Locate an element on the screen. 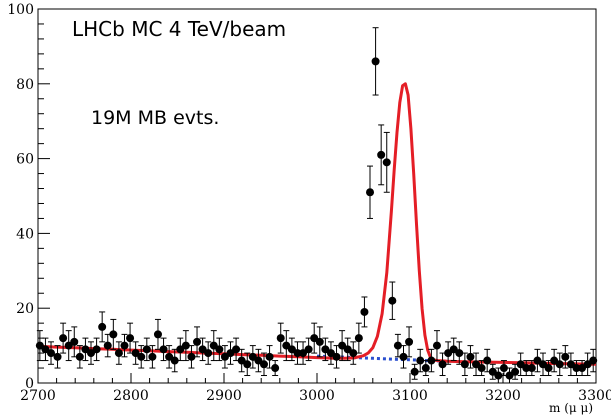  annotation-events: 19M MB evts. is located at coordinates (155, 118).